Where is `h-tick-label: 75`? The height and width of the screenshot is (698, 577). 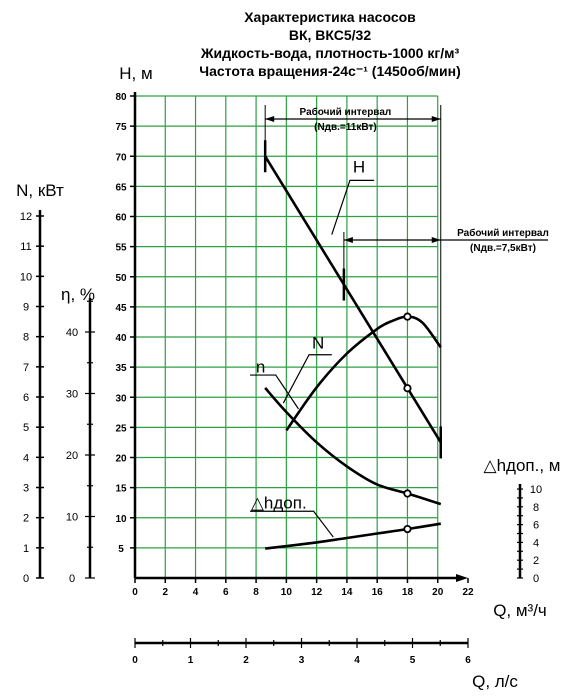
h-tick-label: 75 is located at coordinates (121, 127).